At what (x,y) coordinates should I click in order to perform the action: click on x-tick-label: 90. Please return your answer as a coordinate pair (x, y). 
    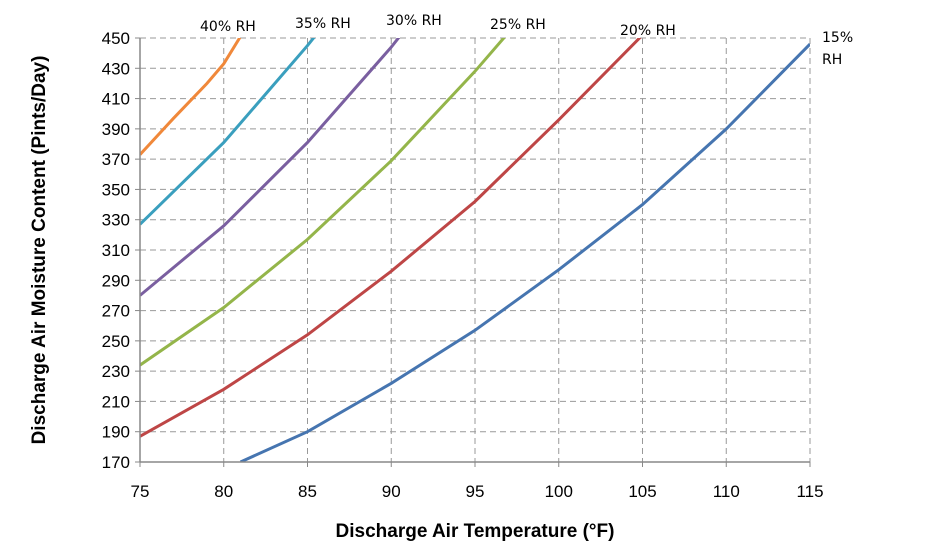
    Looking at the image, I should click on (391, 491).